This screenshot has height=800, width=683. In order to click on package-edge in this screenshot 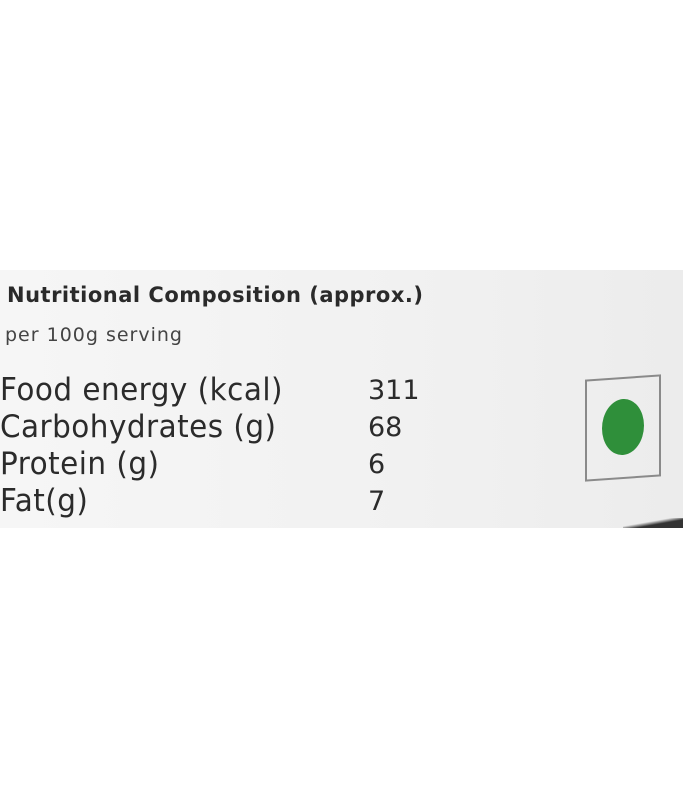, I will do `click(653, 523)`.